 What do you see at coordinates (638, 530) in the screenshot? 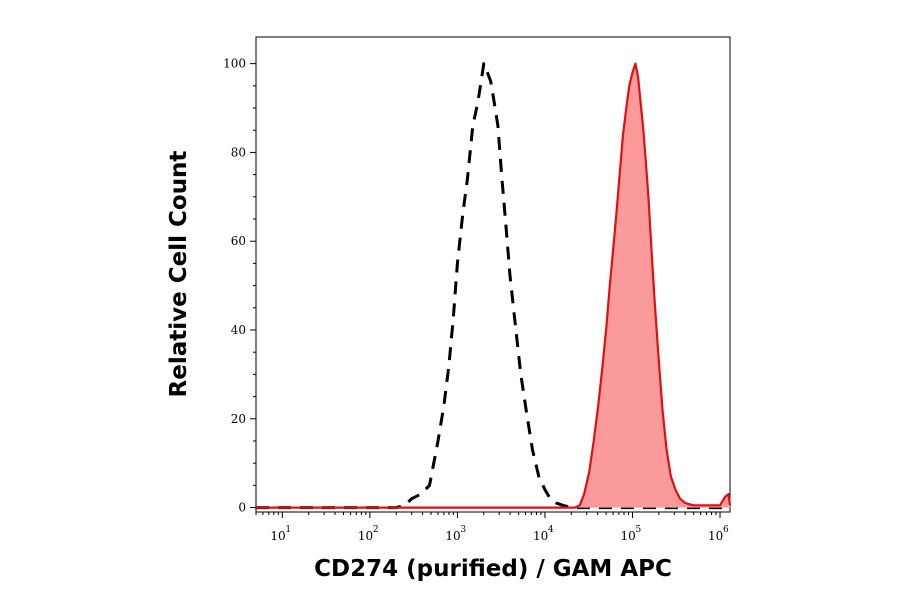
I see `x-tick-exponent: 5` at bounding box center [638, 530].